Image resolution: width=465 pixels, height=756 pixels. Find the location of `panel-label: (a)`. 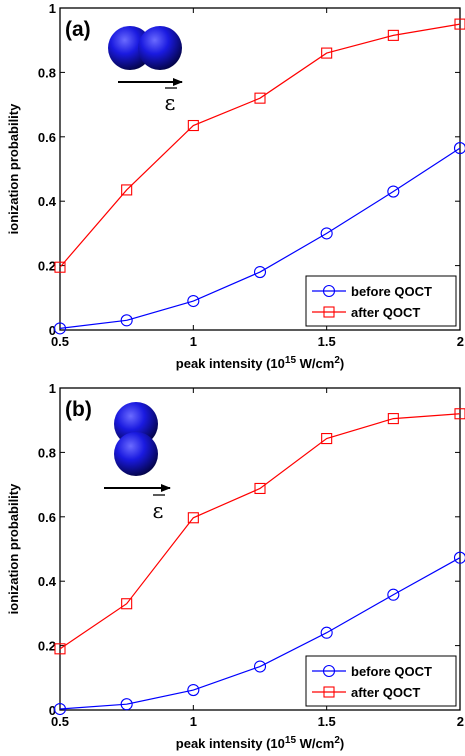

panel-label: (a) is located at coordinates (78, 29).